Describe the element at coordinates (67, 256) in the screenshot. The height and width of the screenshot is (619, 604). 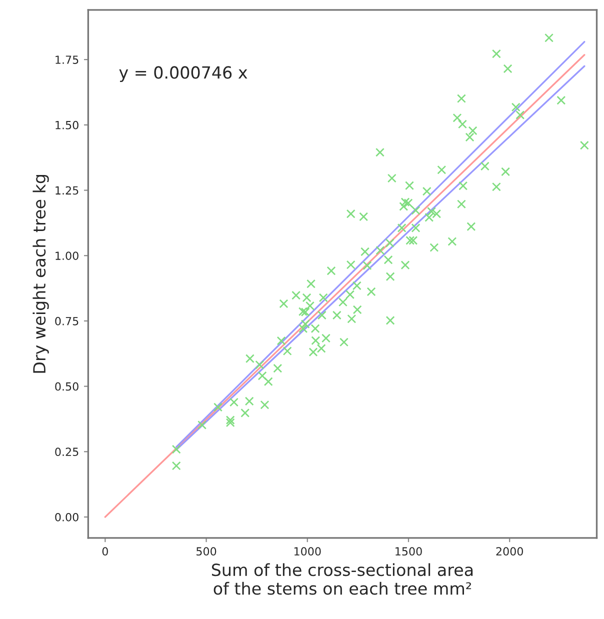
I see `y-tick-label: 1.00` at that location.